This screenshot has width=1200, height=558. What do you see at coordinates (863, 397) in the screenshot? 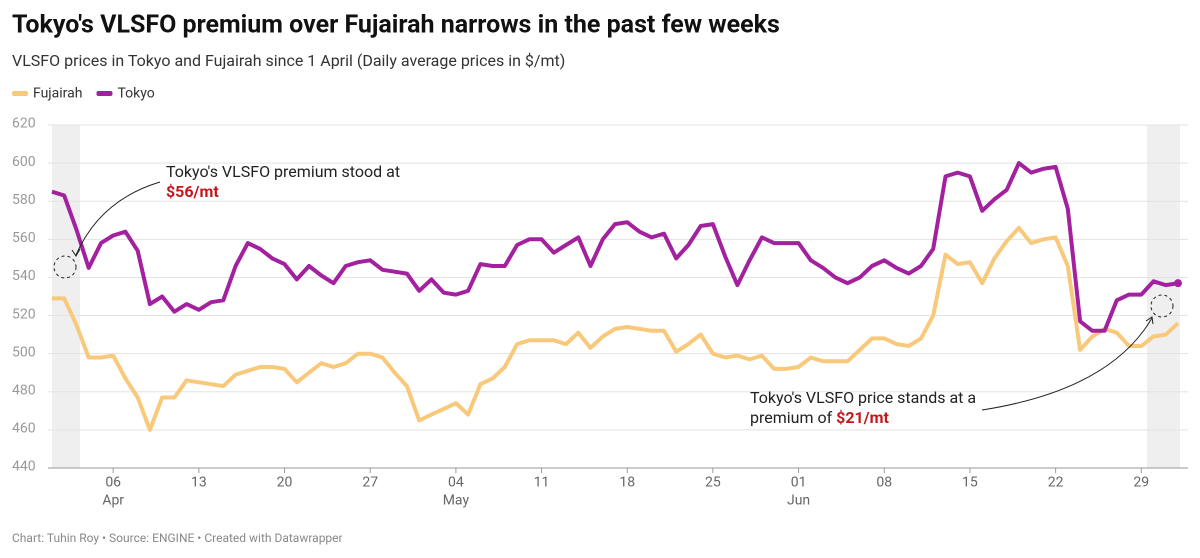
I see `annotation-text: Tokyo's VLSFO price stands at a` at bounding box center [863, 397].